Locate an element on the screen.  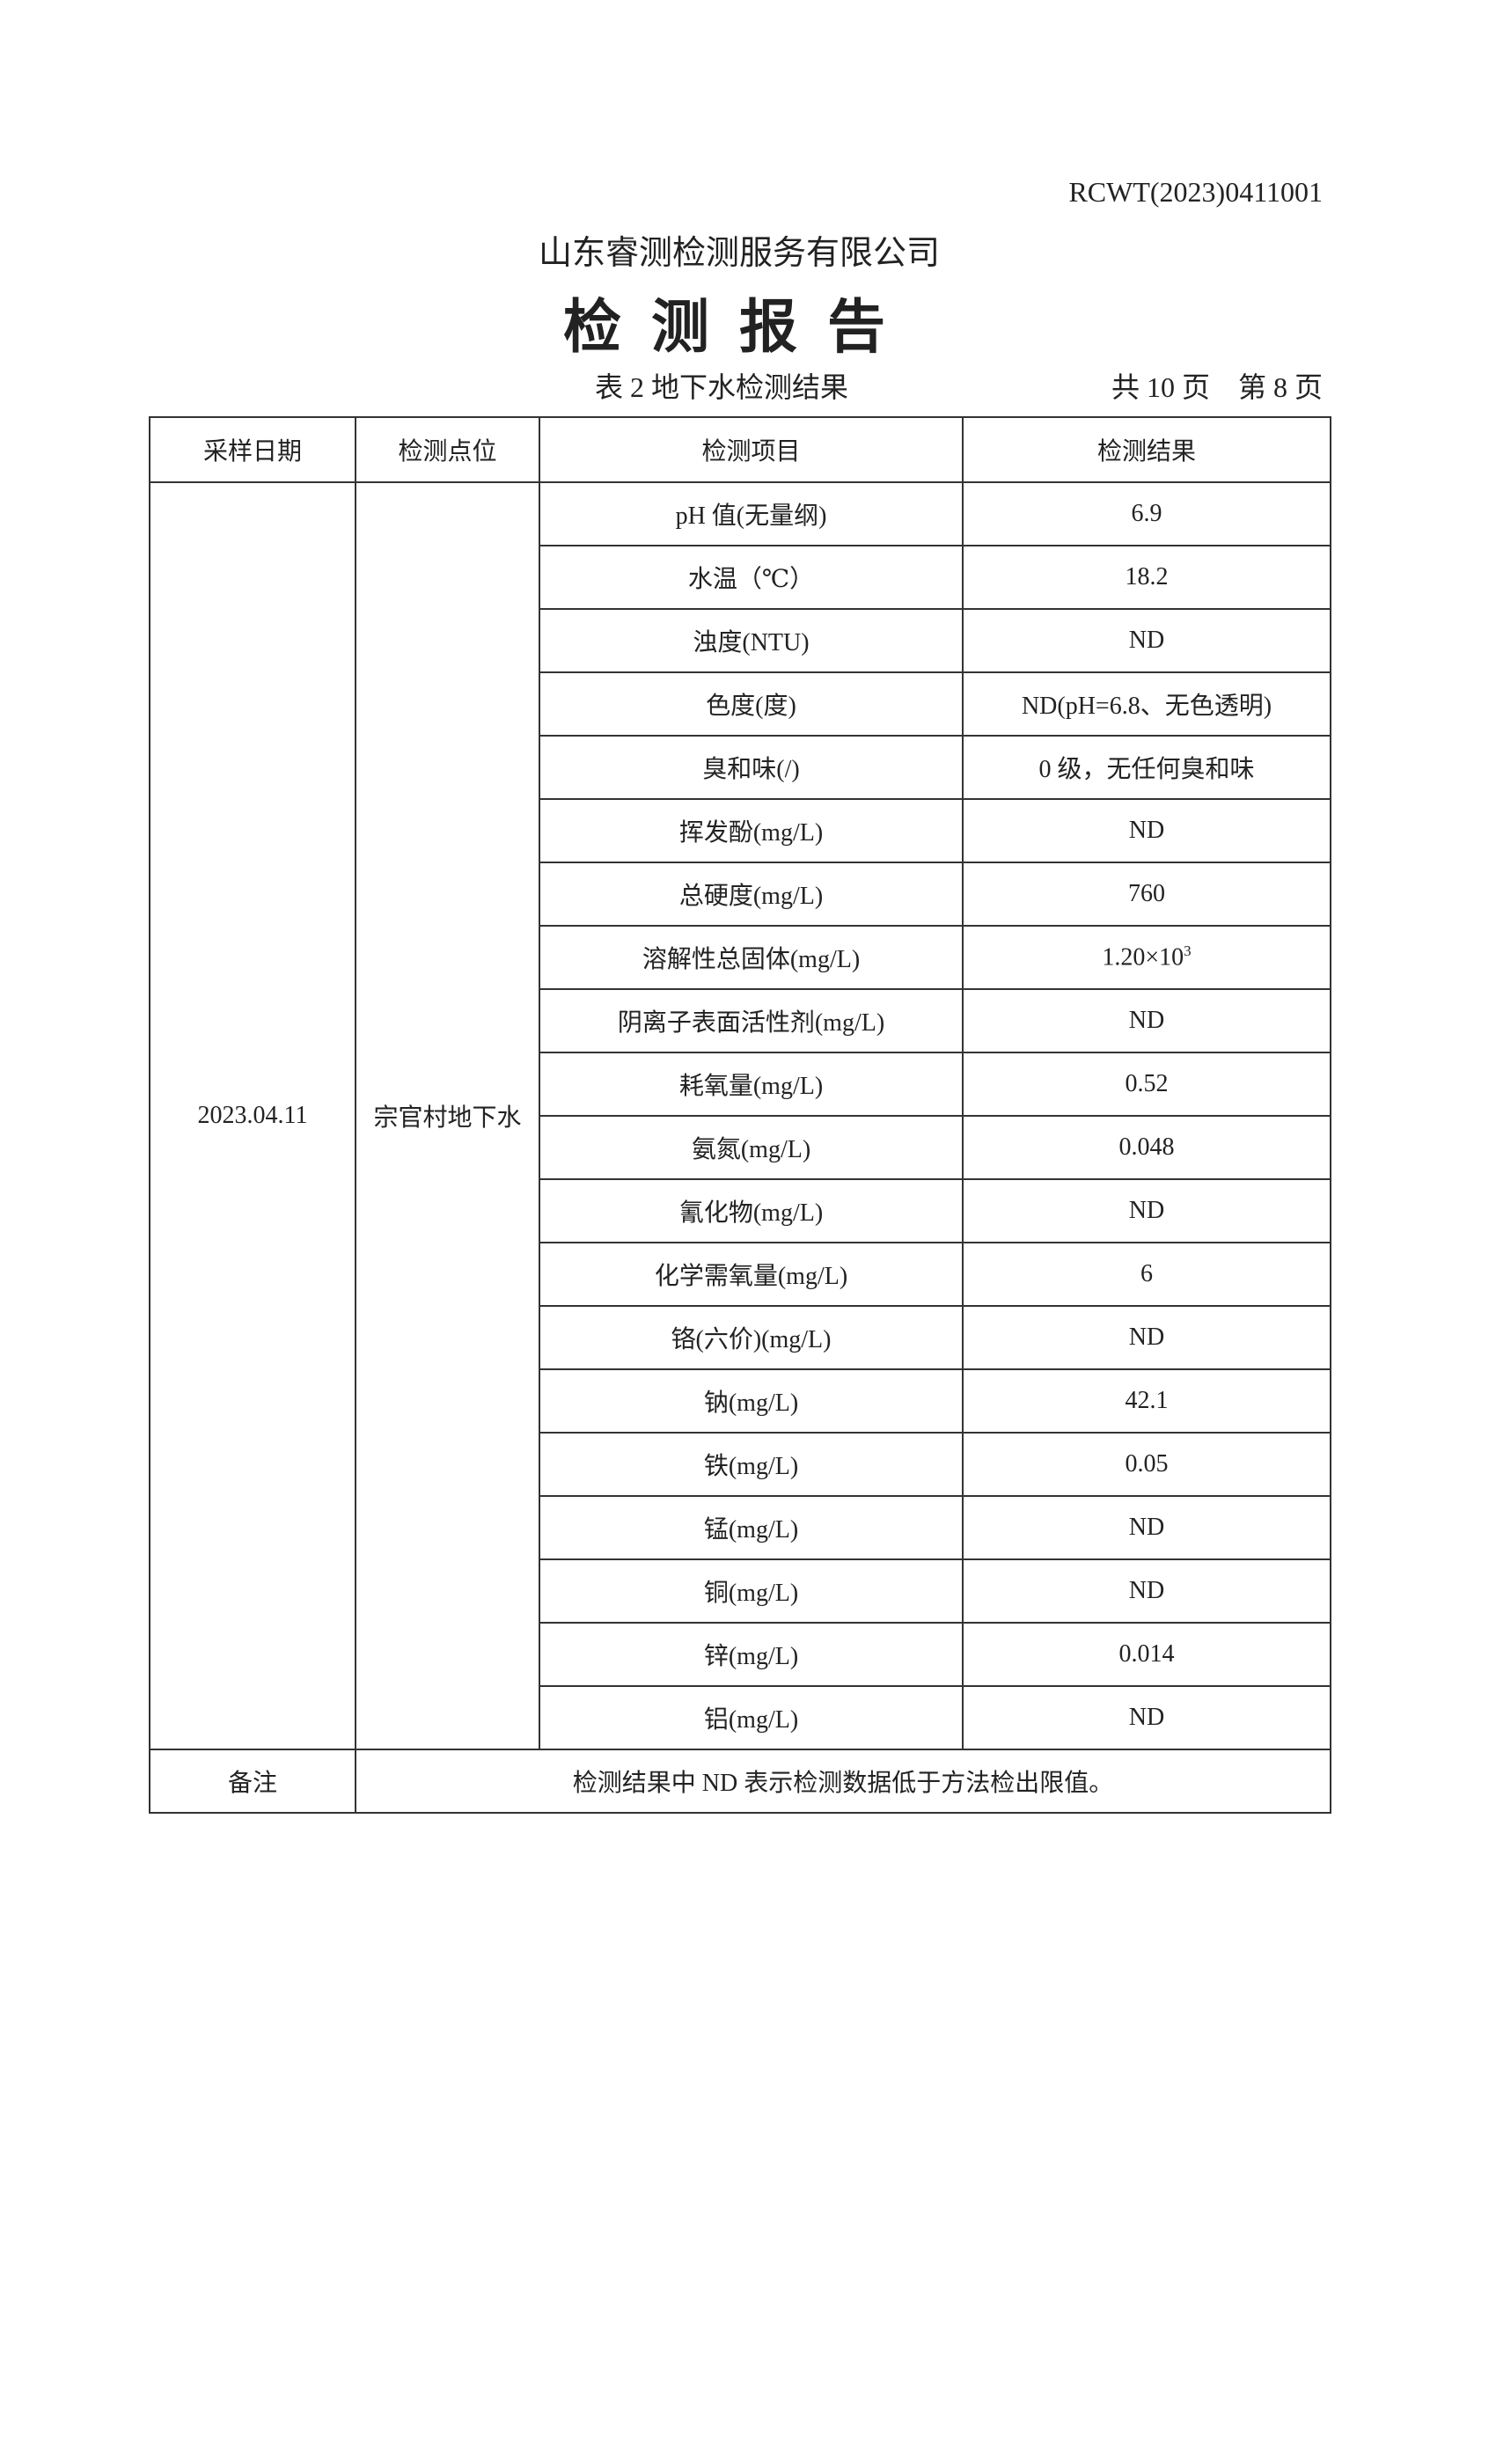
report-number: RCWT(2023)0411001 is located at coordinates (1196, 192).